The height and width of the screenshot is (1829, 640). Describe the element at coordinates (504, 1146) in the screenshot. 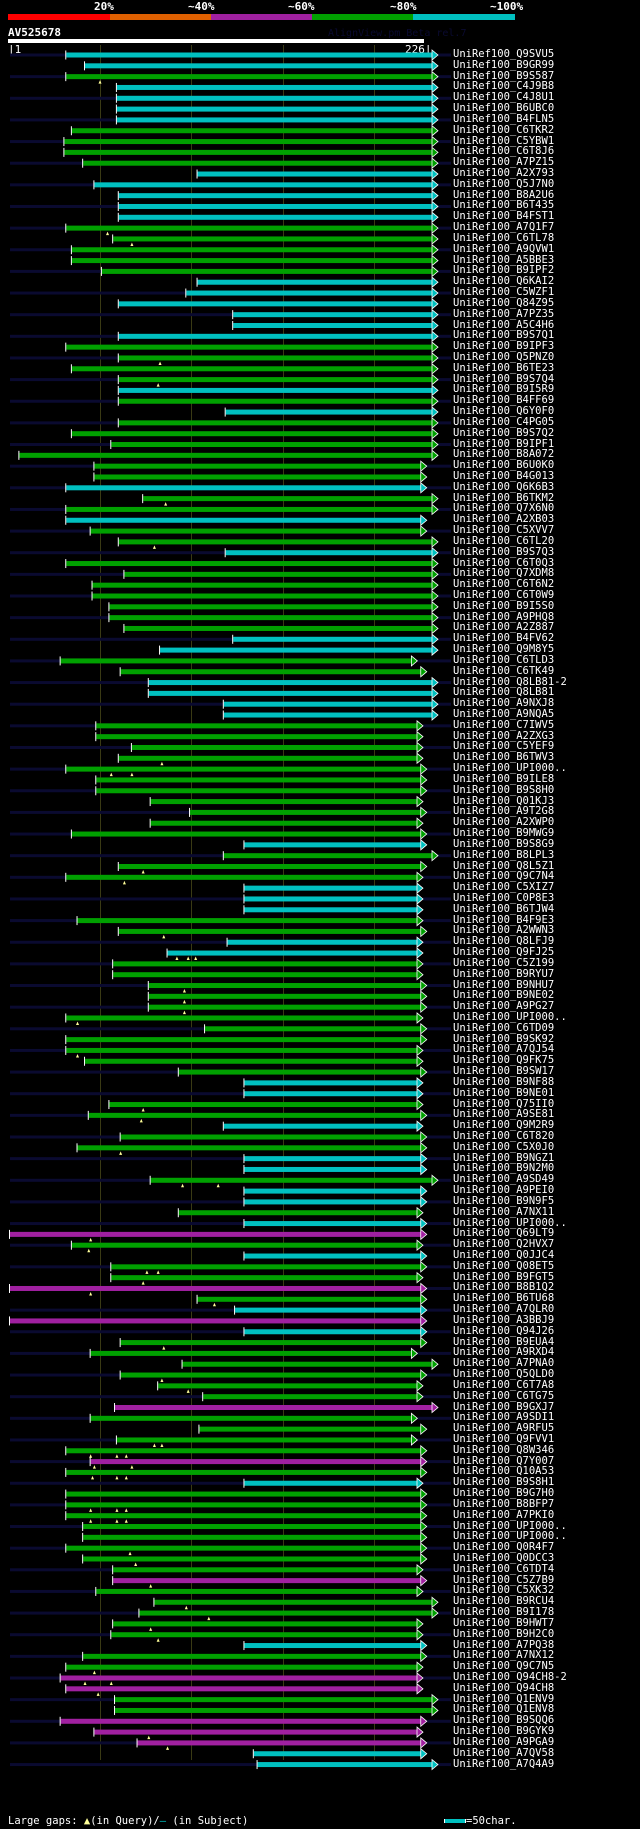

I see `hit-label: UniRef100_C5X0J0` at that location.